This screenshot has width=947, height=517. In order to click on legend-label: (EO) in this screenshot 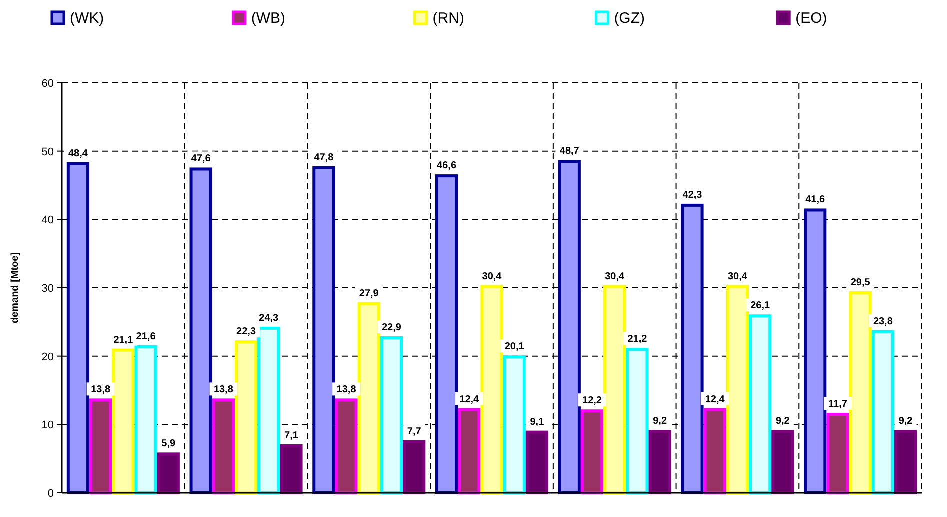, I will do `click(812, 18)`.